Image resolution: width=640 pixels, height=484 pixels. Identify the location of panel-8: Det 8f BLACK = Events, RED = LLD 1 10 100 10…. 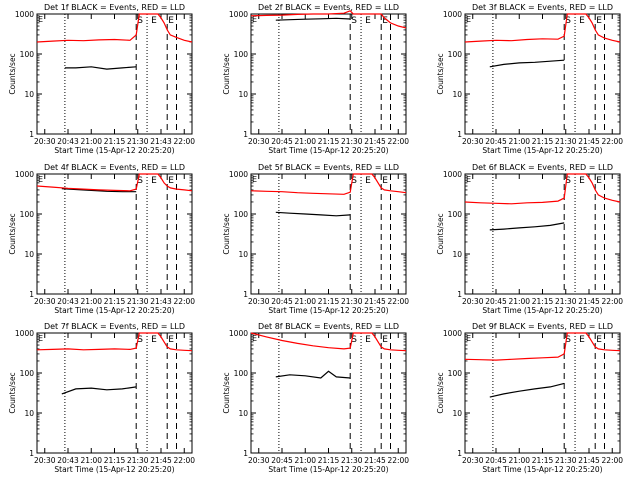
(315, 398).